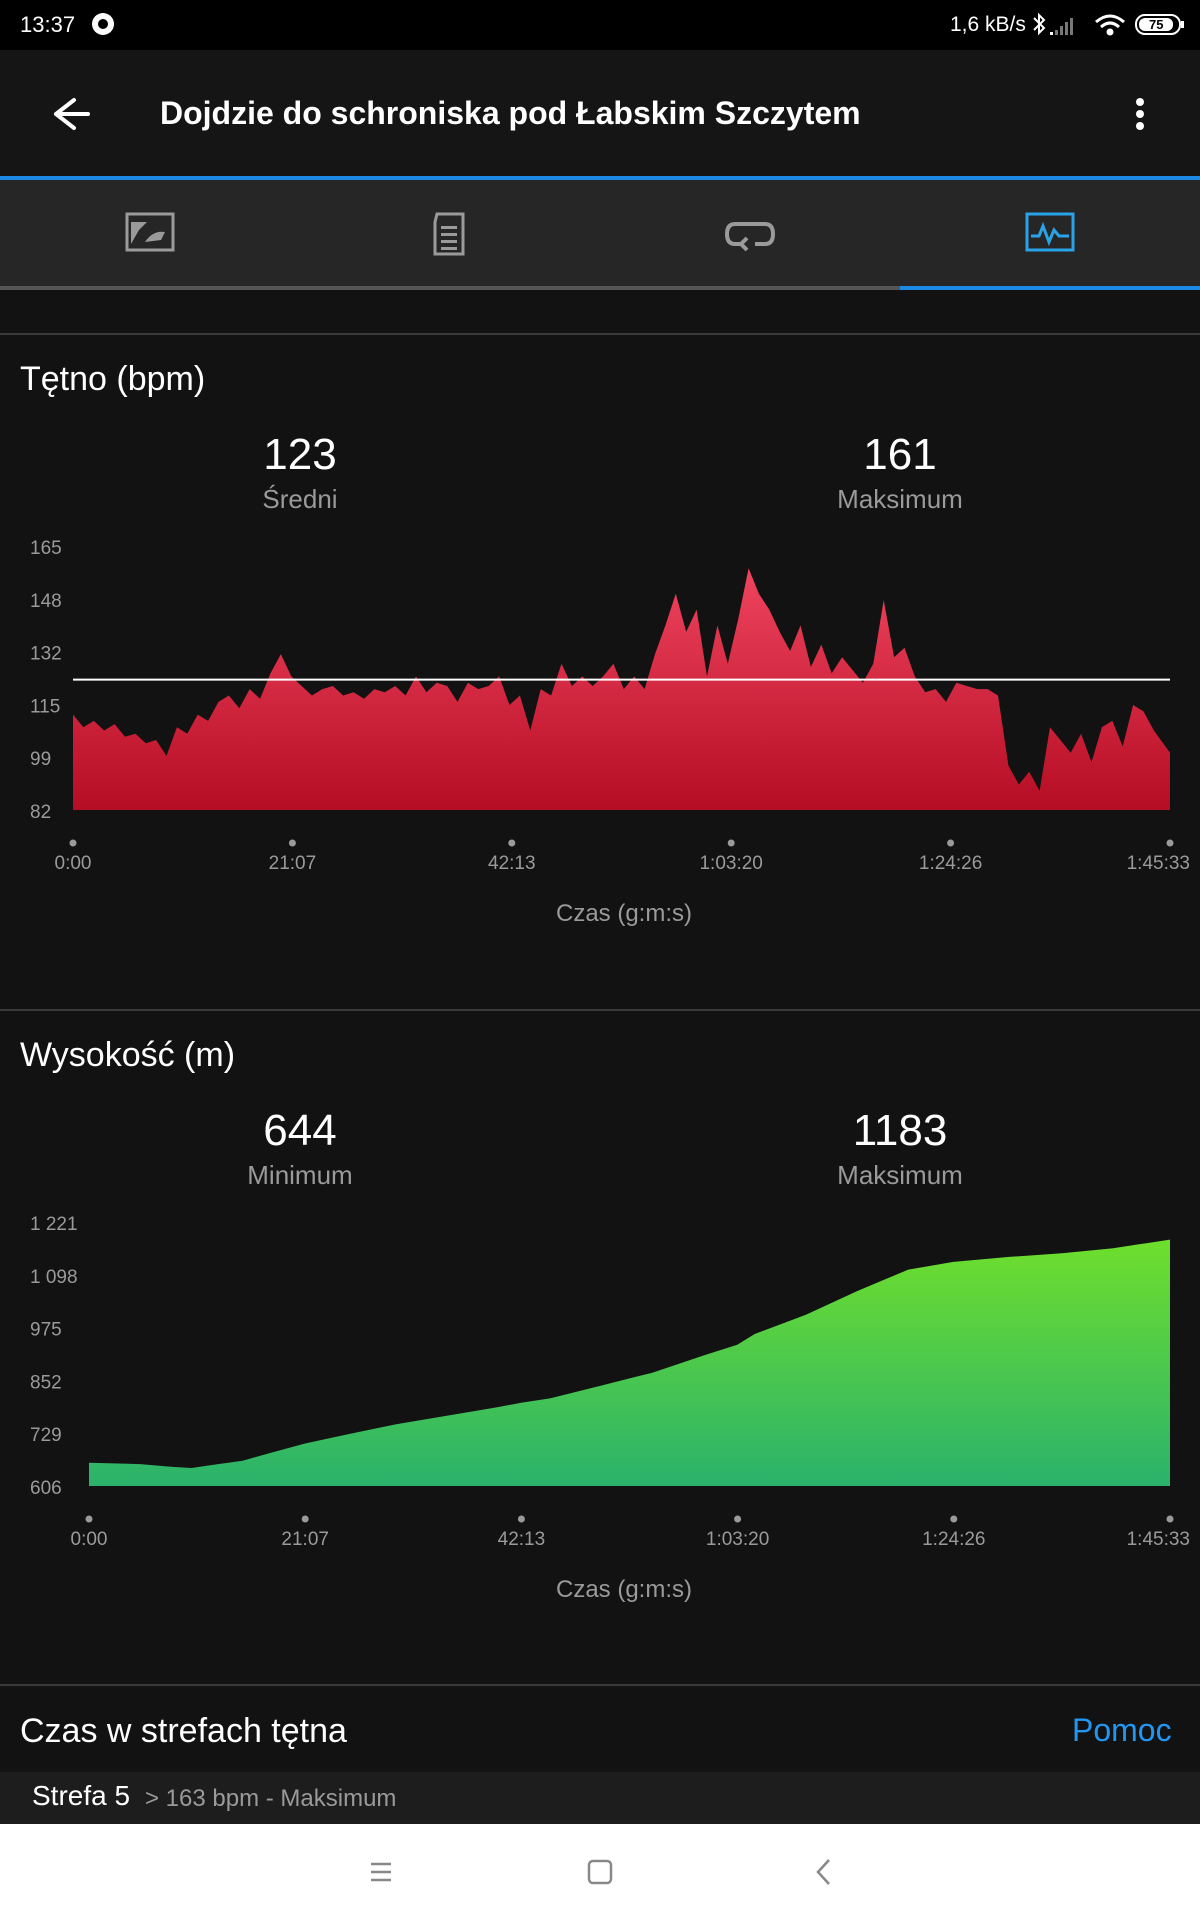  What do you see at coordinates (103, 24) in the screenshot?
I see `soccer-ball-icon` at bounding box center [103, 24].